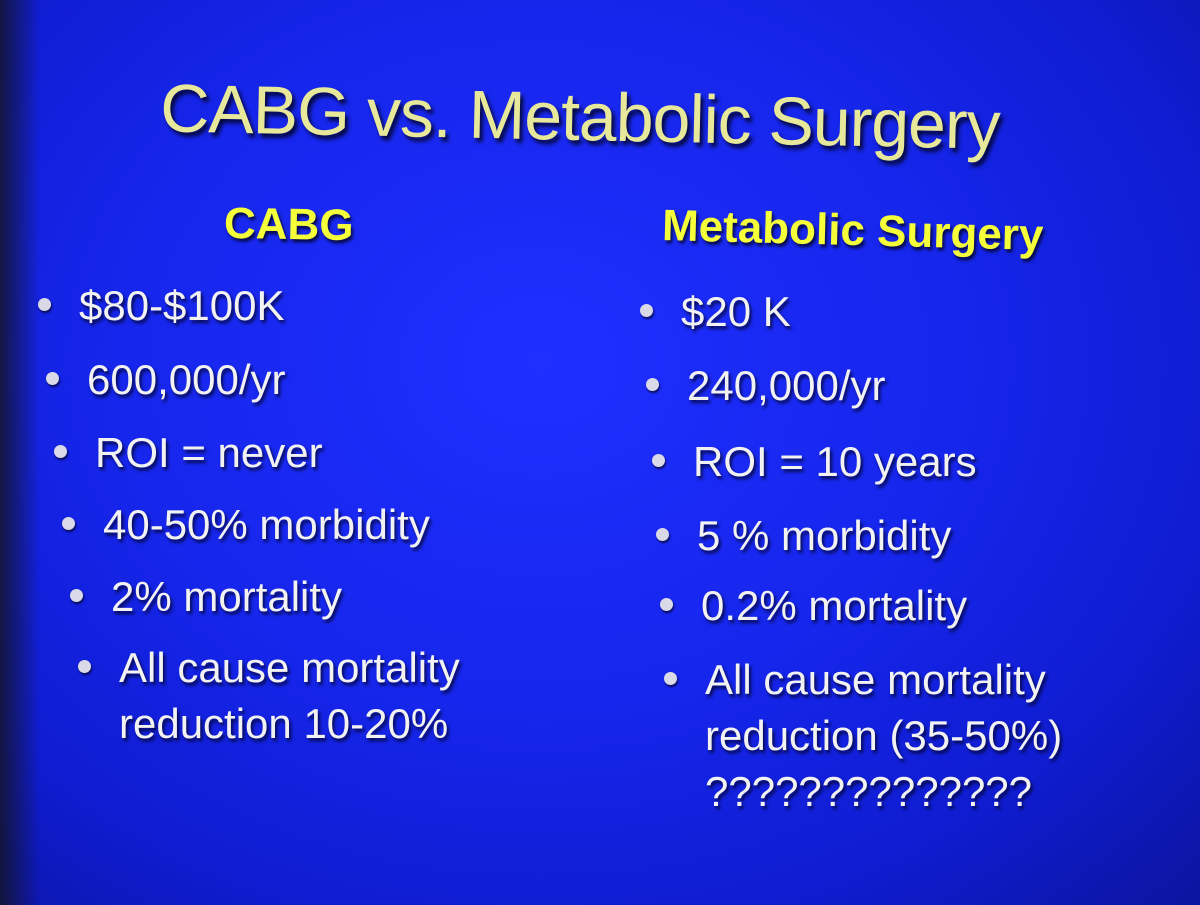 Image resolution: width=1200 pixels, height=905 pixels. What do you see at coordinates (834, 605) in the screenshot?
I see `bullet-text: 0.2% mortality` at bounding box center [834, 605].